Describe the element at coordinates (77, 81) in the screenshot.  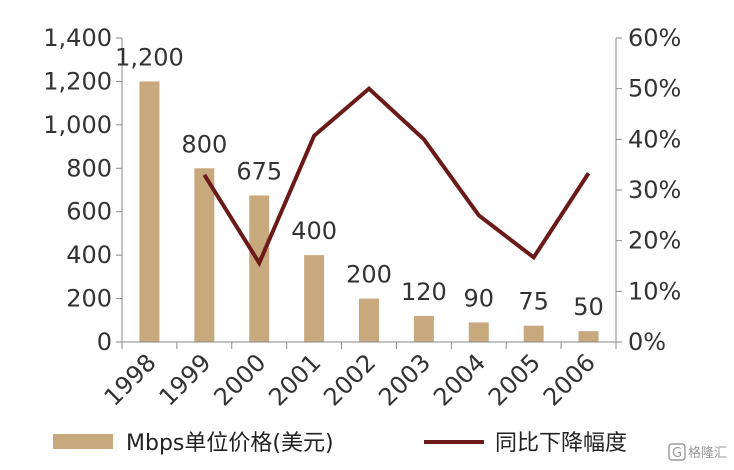
I see `y-left-tick-label: 1,200` at that location.